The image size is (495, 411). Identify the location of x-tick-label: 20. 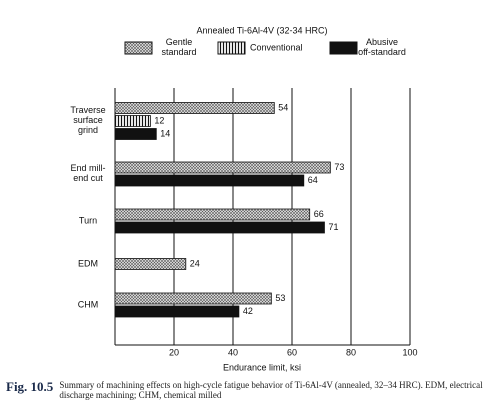
(174, 352).